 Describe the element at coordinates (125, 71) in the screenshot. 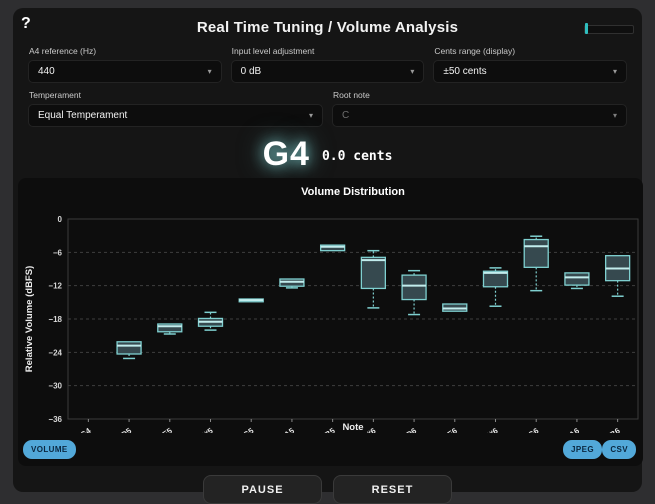

I see `a4-reference-select: 440 ▾` at that location.